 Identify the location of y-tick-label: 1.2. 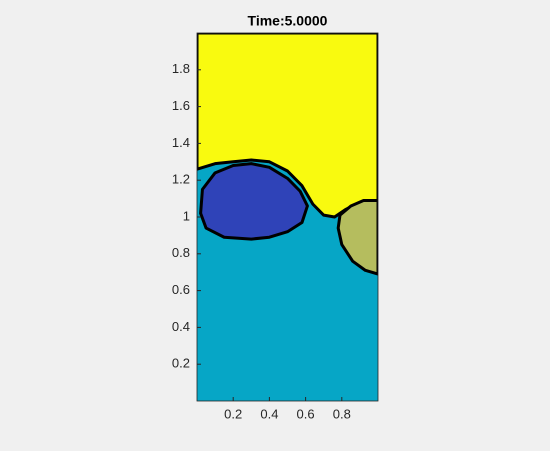
(181, 179).